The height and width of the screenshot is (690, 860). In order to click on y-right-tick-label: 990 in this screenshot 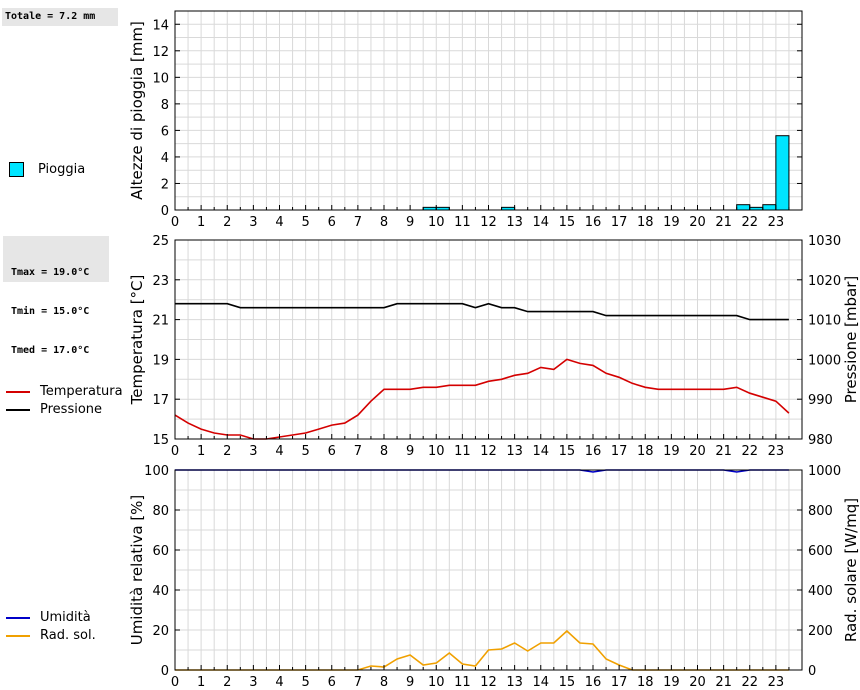, I will do `click(820, 400)`.